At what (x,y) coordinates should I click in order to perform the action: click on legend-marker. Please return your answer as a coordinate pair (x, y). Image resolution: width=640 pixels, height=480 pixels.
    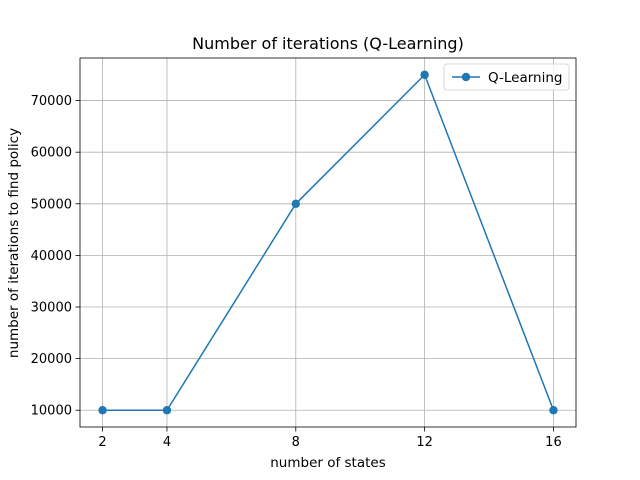
    Looking at the image, I should click on (466, 77).